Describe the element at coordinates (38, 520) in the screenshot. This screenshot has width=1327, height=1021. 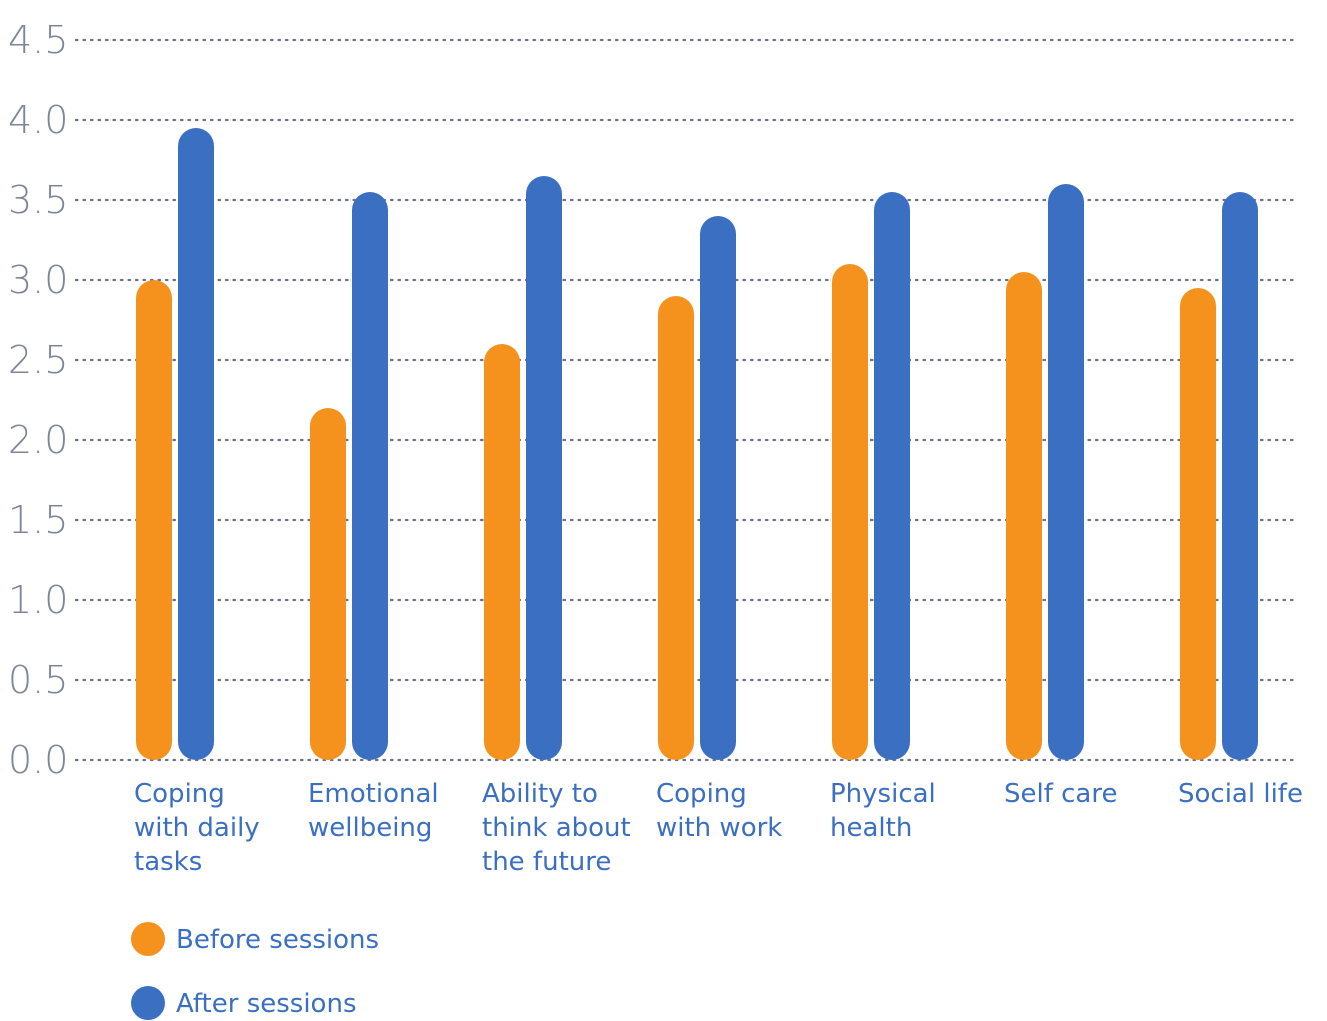
I see `y-tick-label: 1.5` at that location.